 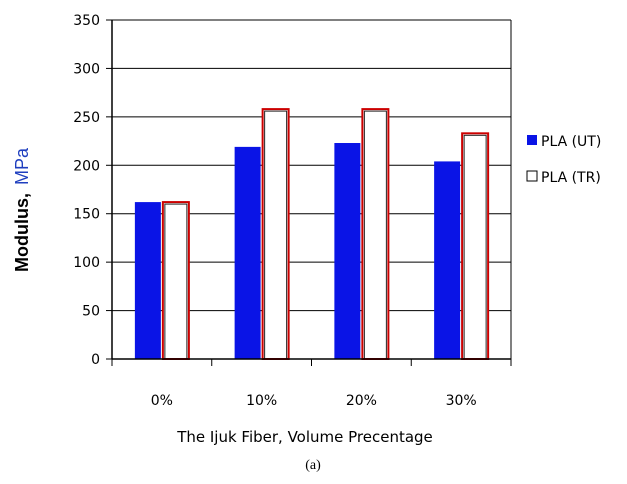 I want to click on legend-swatch-pla-ut, so click(x=532, y=140).